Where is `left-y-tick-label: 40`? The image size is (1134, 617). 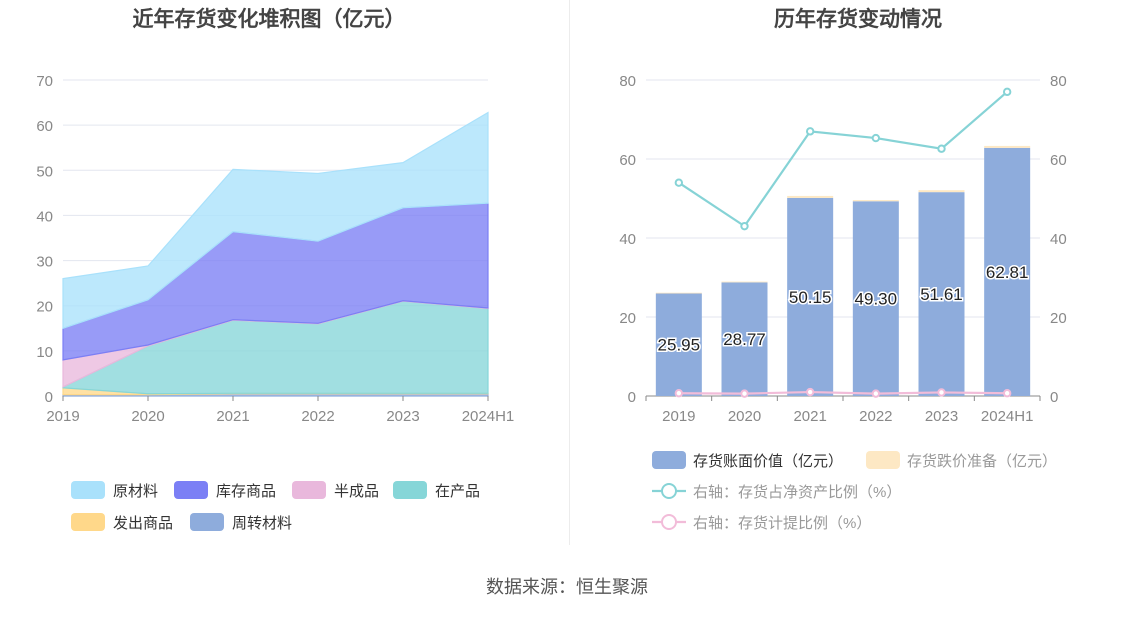
left-y-tick-label: 40 is located at coordinates (44, 216).